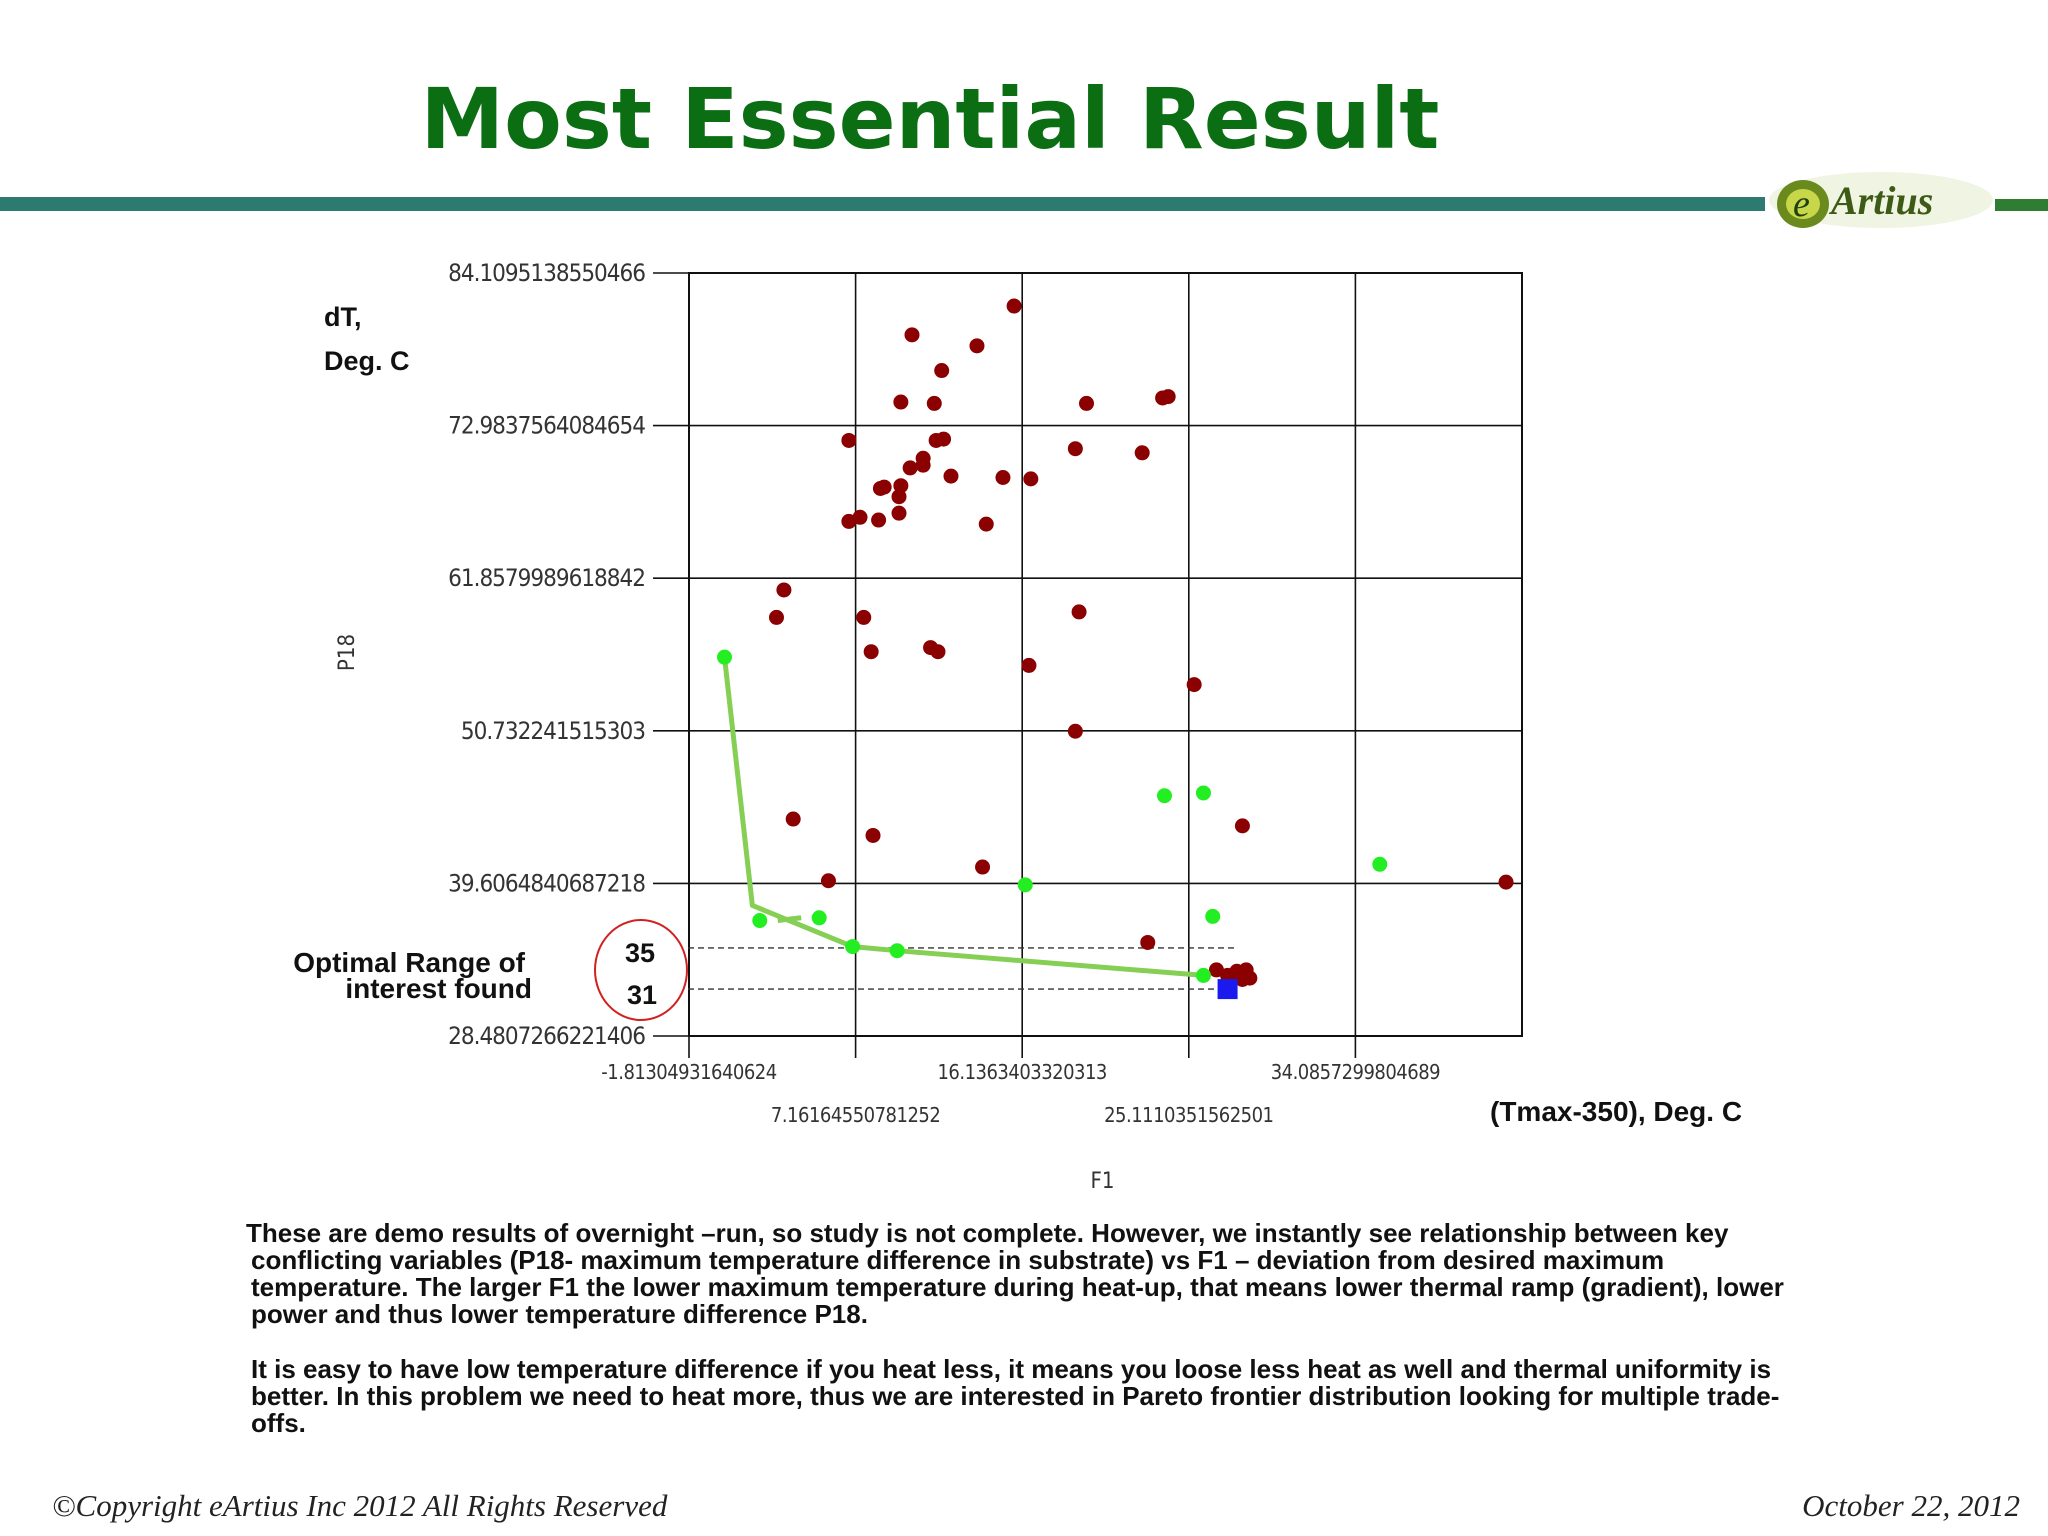 The height and width of the screenshot is (1536, 2048). Describe the element at coordinates (343, 317) in the screenshot. I see `y-unit-line1: dT,` at that location.